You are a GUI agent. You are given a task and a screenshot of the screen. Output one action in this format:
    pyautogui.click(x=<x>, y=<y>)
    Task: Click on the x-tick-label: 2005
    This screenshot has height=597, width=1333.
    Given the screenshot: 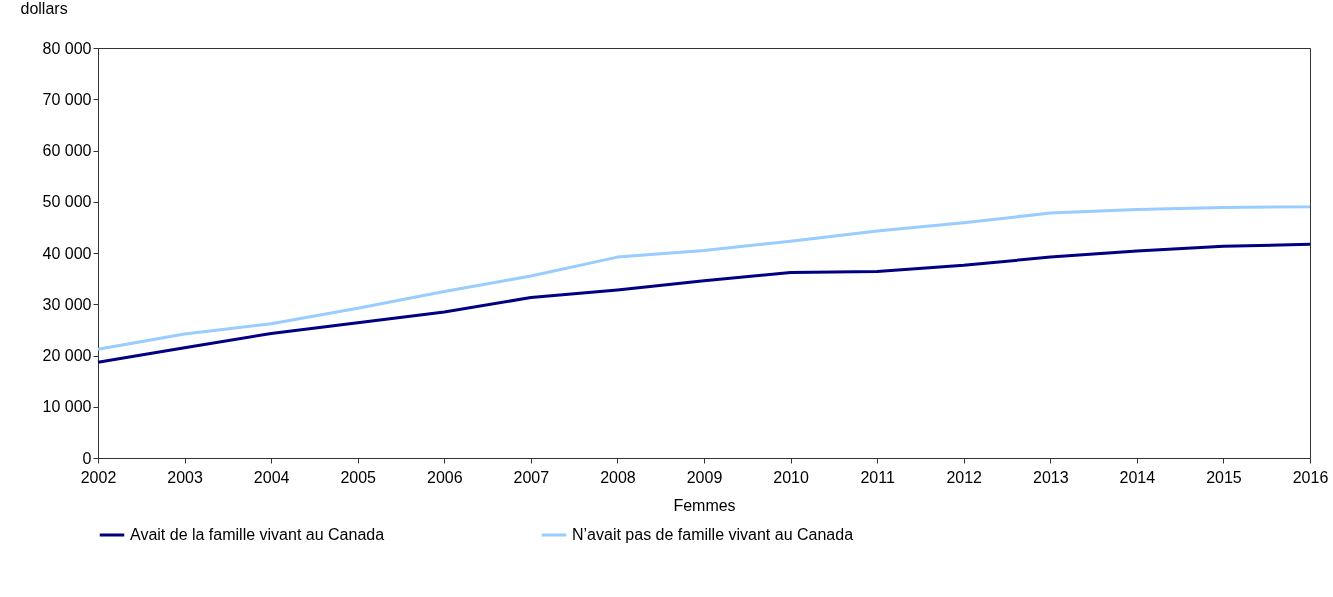 What is the action you would take?
    pyautogui.click(x=358, y=477)
    